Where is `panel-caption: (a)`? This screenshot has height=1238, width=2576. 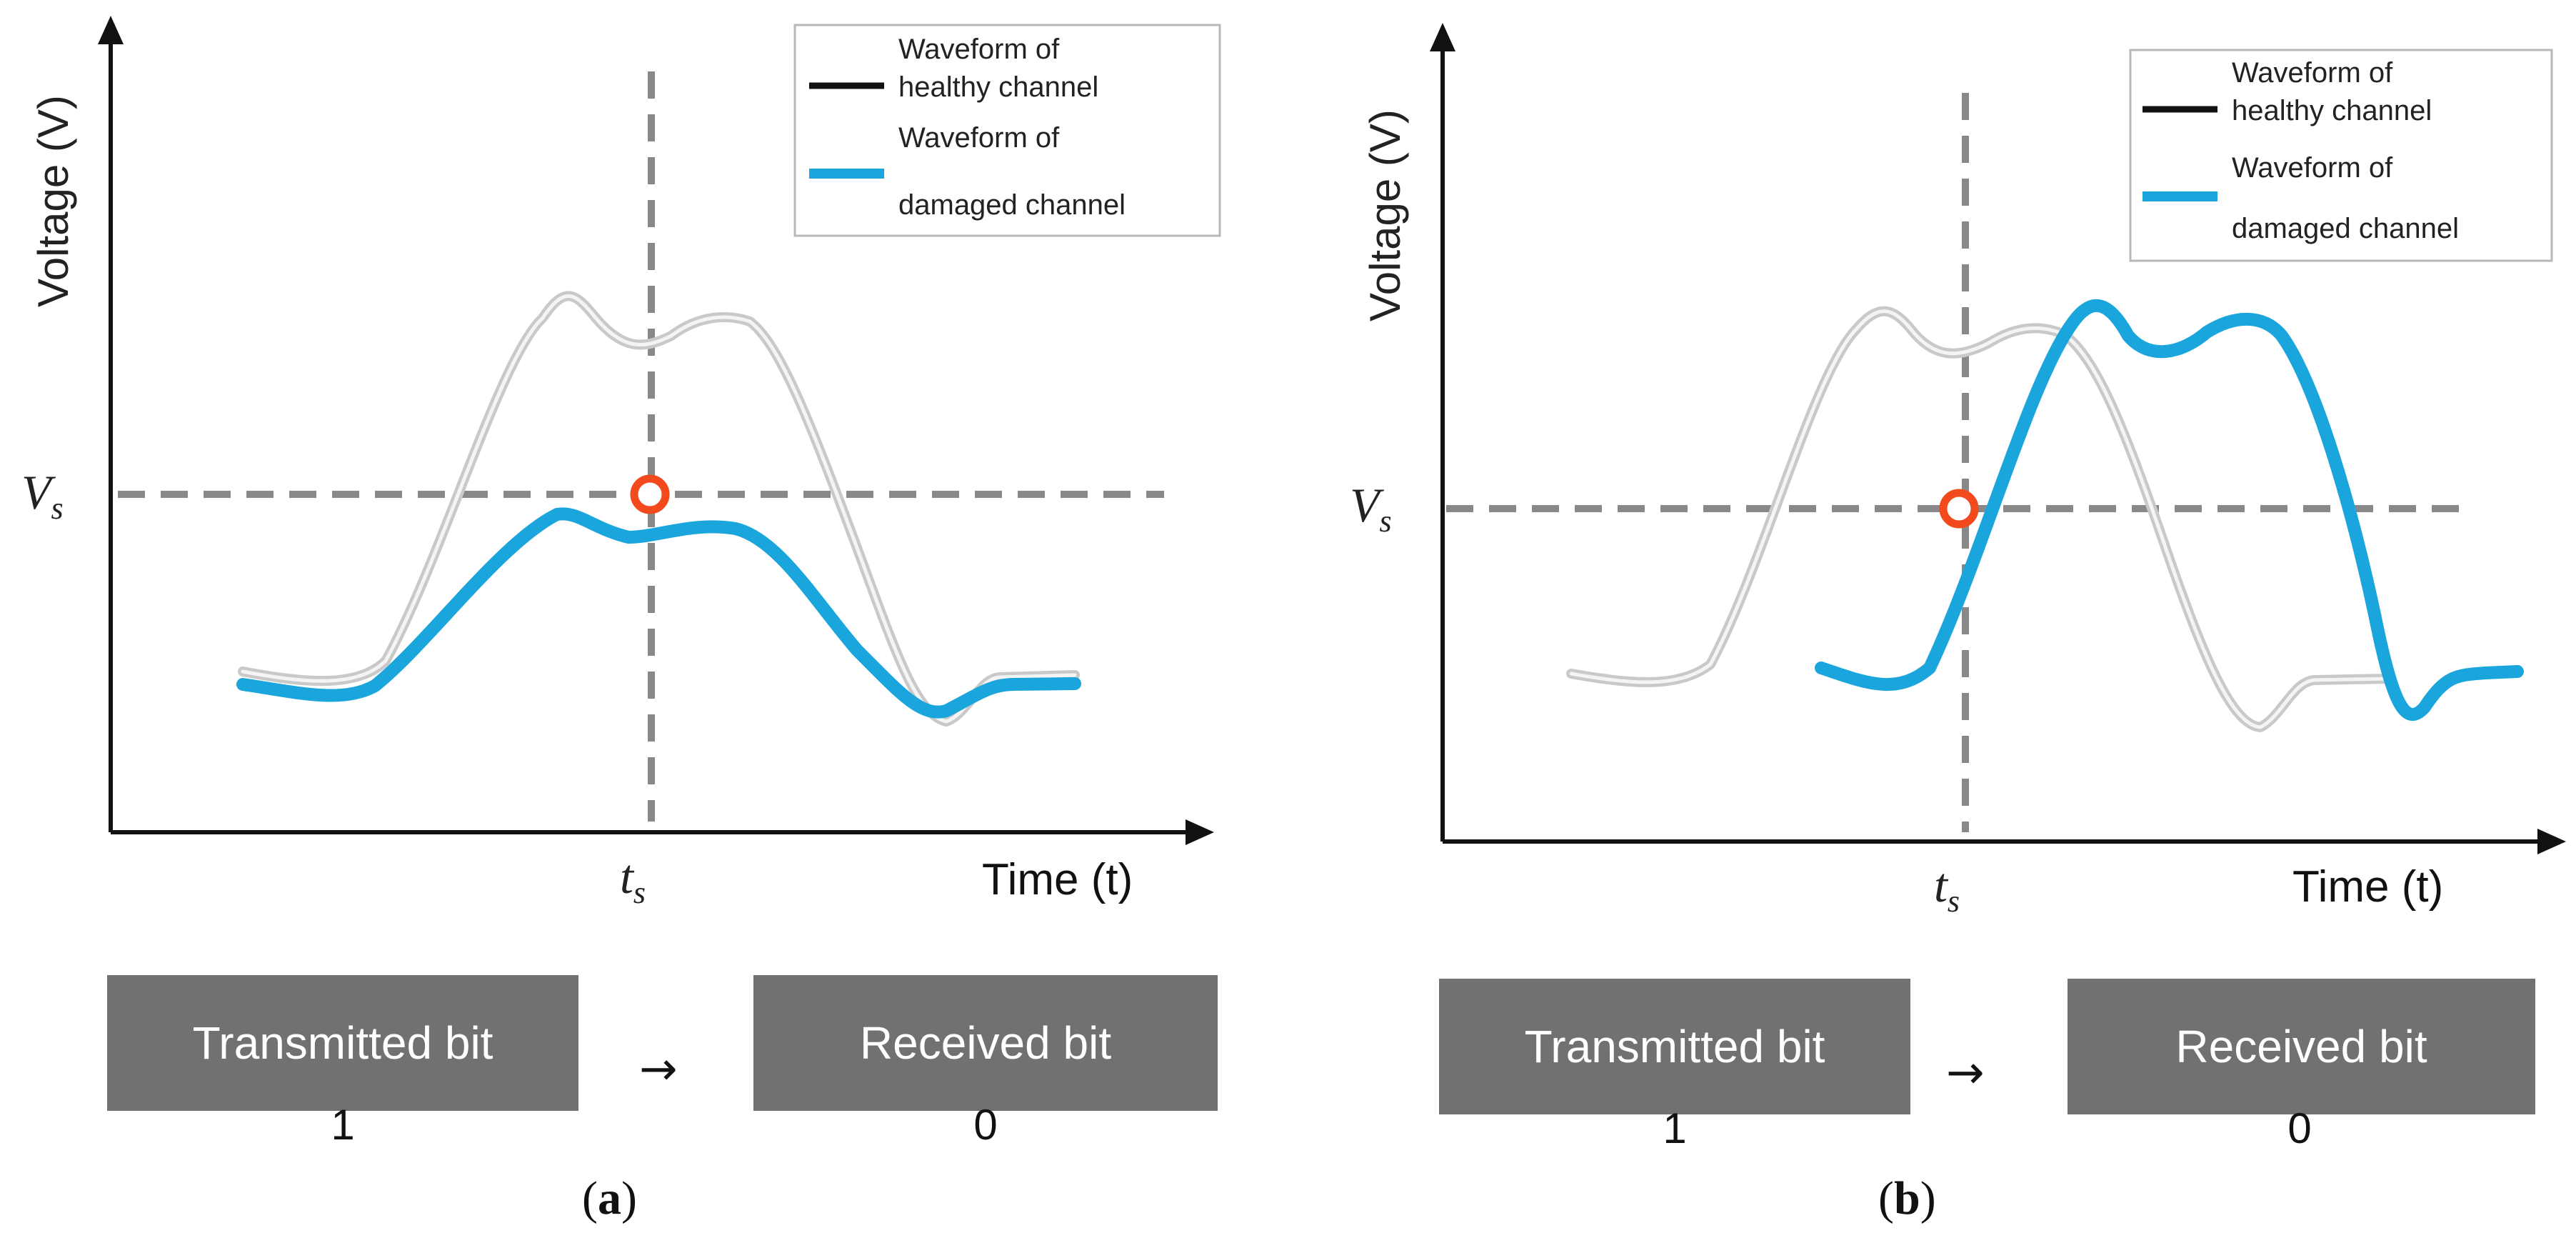 panel-caption: (a) is located at coordinates (609, 1198).